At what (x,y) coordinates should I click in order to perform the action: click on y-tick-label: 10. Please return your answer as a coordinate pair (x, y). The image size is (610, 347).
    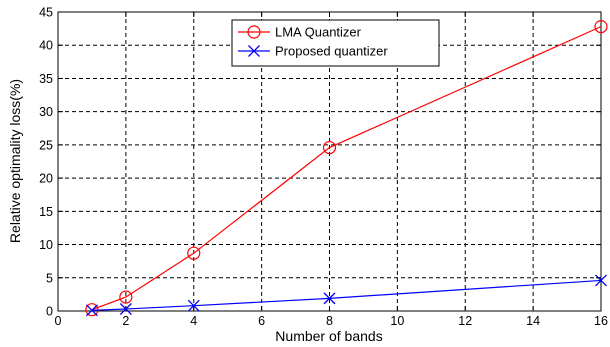
    Looking at the image, I should click on (46, 245).